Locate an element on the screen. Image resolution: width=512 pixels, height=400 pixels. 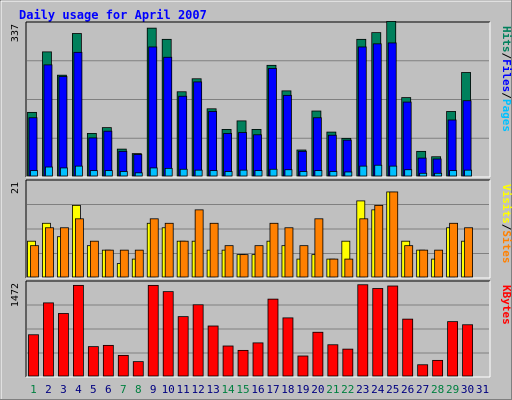
legend-hits-files-pages: Hits/Files/Pages is located at coordinates (506, 79).